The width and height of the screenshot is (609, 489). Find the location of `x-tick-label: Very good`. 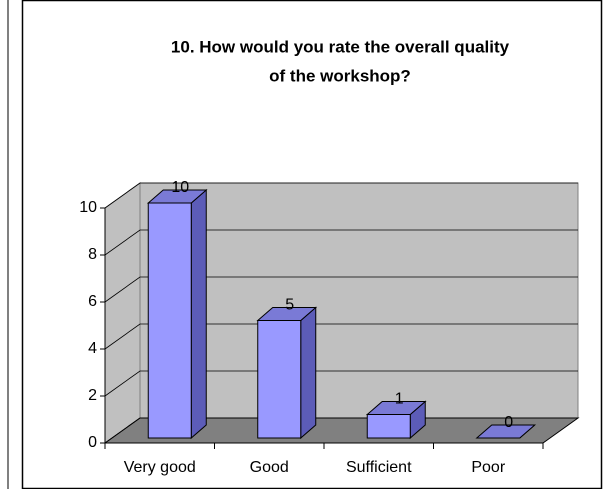

x-tick-label: Very good is located at coordinates (160, 467).